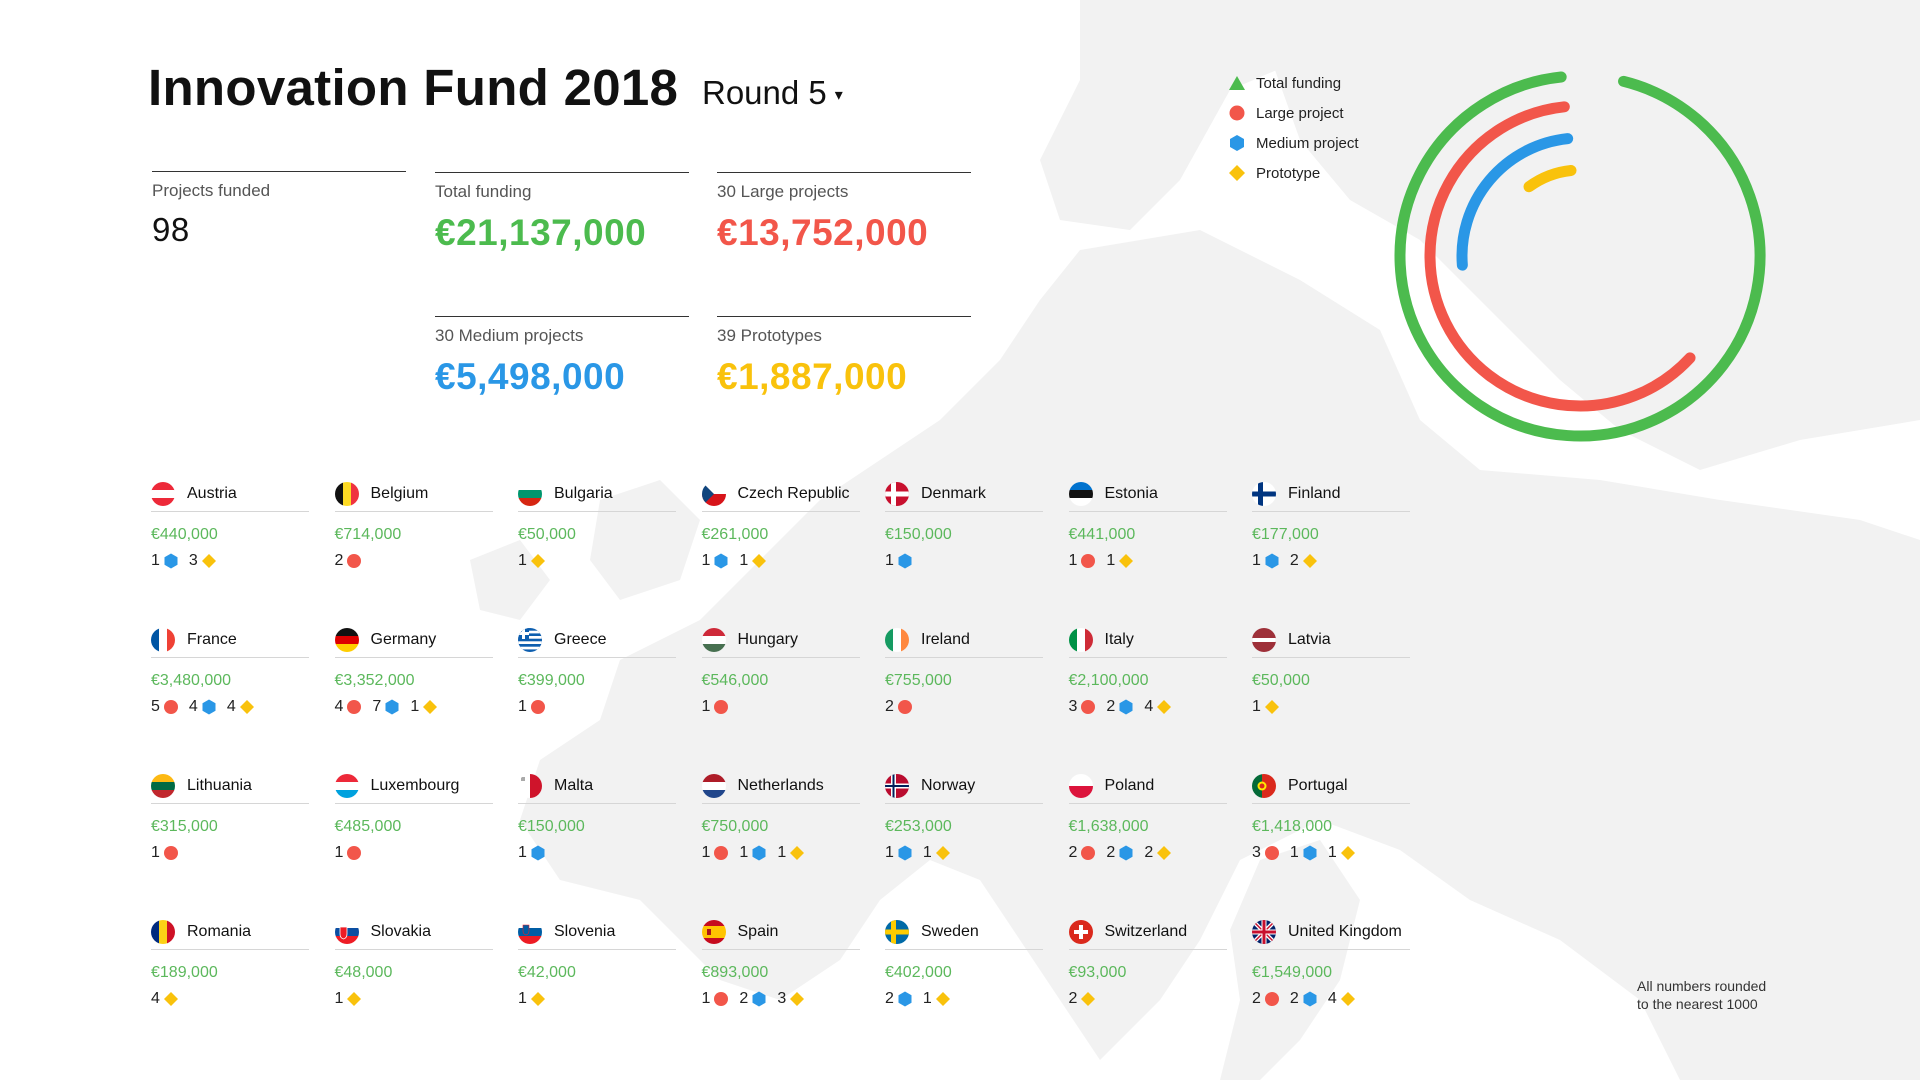  Describe the element at coordinates (781, 999) in the screenshot. I see `project-counts: 1 2 3` at that location.